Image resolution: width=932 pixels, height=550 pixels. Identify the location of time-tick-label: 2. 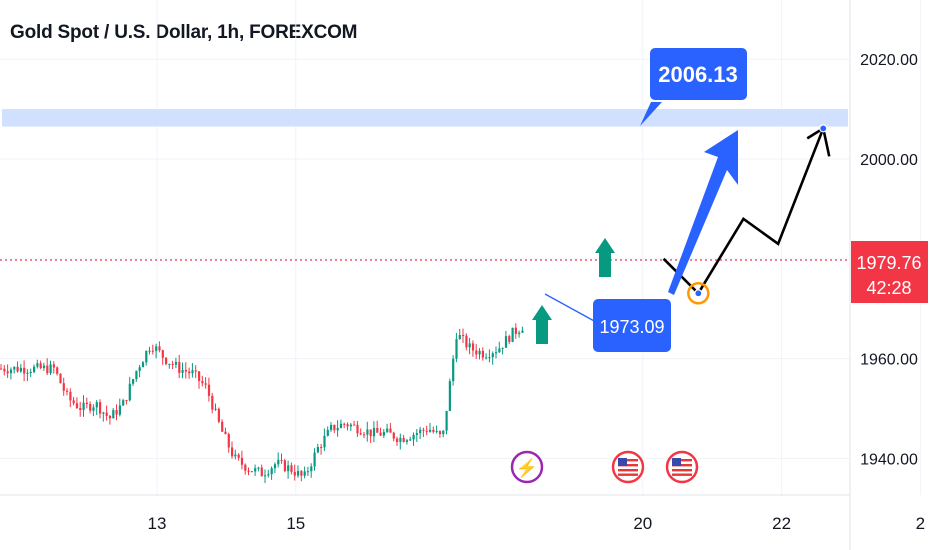
(920, 523).